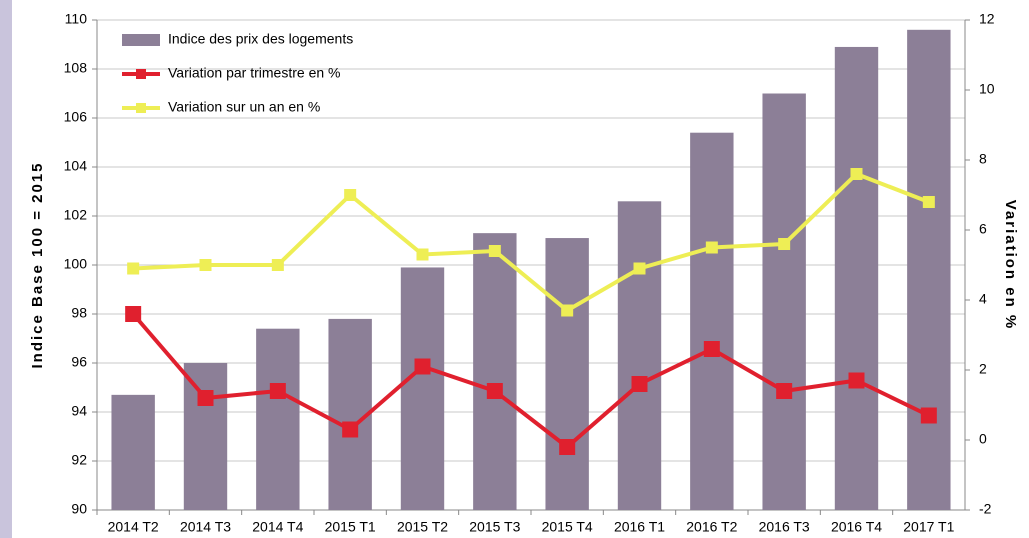 The width and height of the screenshot is (1029, 538). I want to click on x-tick-label: 2016 T2, so click(711, 527).